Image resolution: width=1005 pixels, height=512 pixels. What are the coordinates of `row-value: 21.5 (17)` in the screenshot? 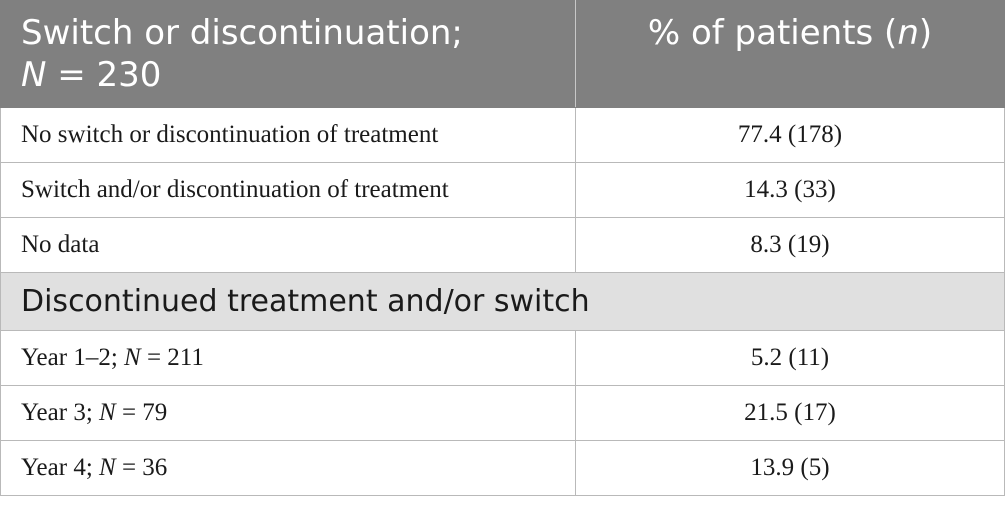 It's located at (790, 413).